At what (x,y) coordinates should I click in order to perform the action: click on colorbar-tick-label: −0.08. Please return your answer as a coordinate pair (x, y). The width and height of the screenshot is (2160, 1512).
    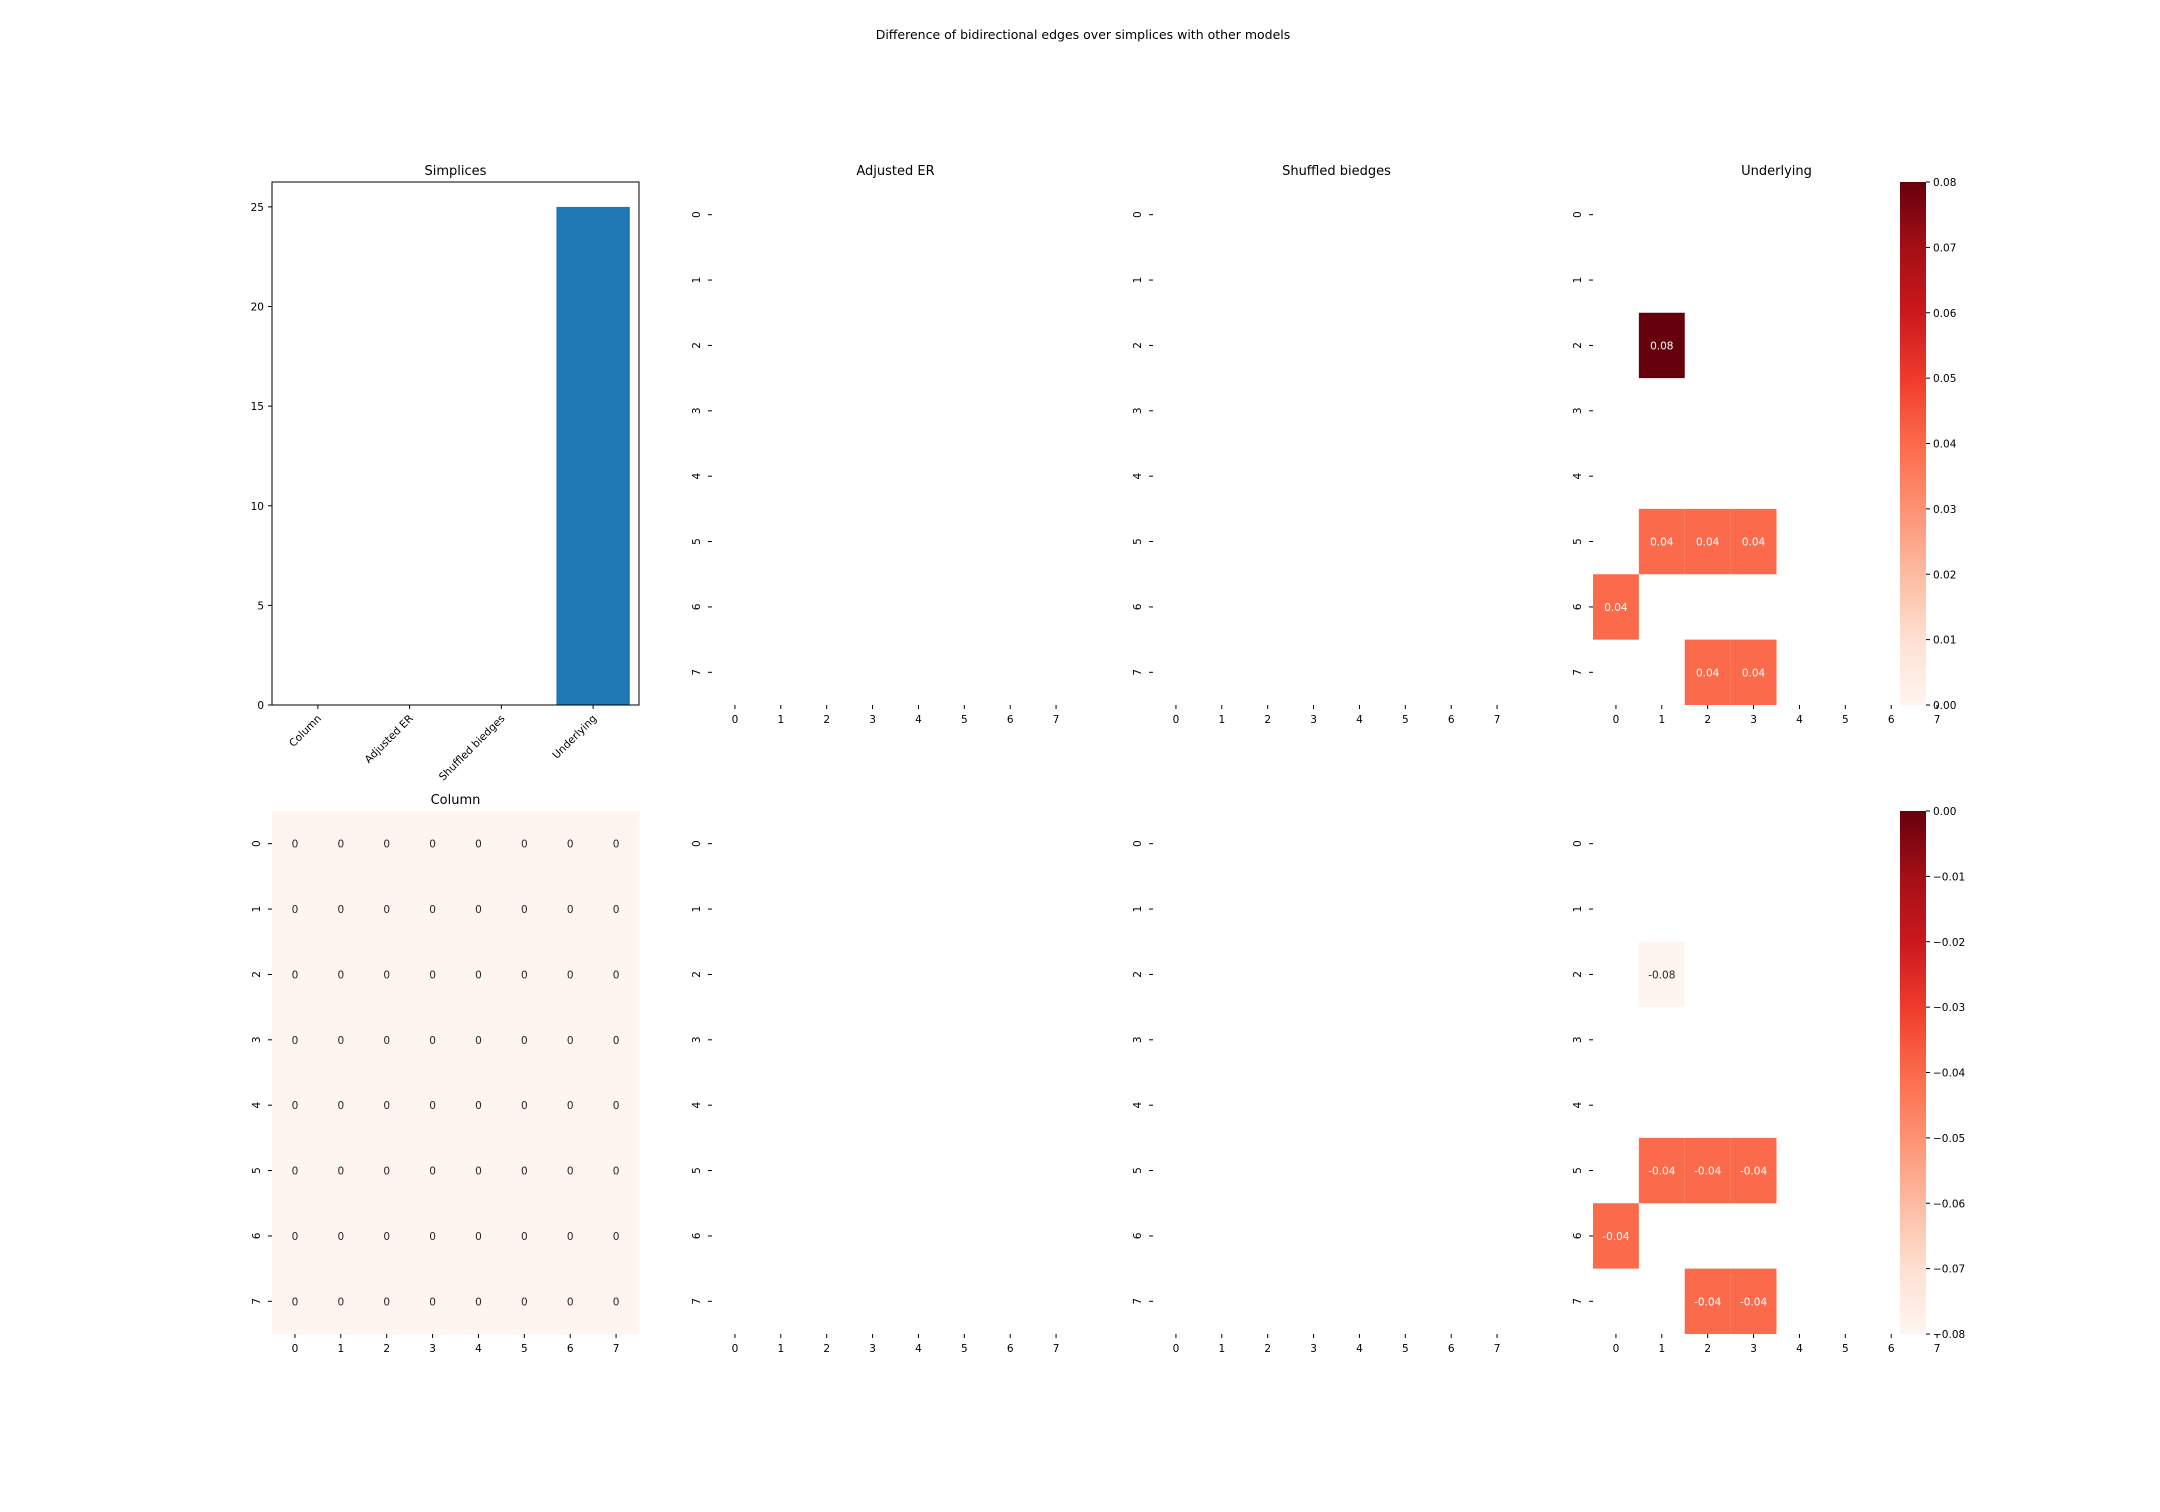
    Looking at the image, I should click on (1949, 1335).